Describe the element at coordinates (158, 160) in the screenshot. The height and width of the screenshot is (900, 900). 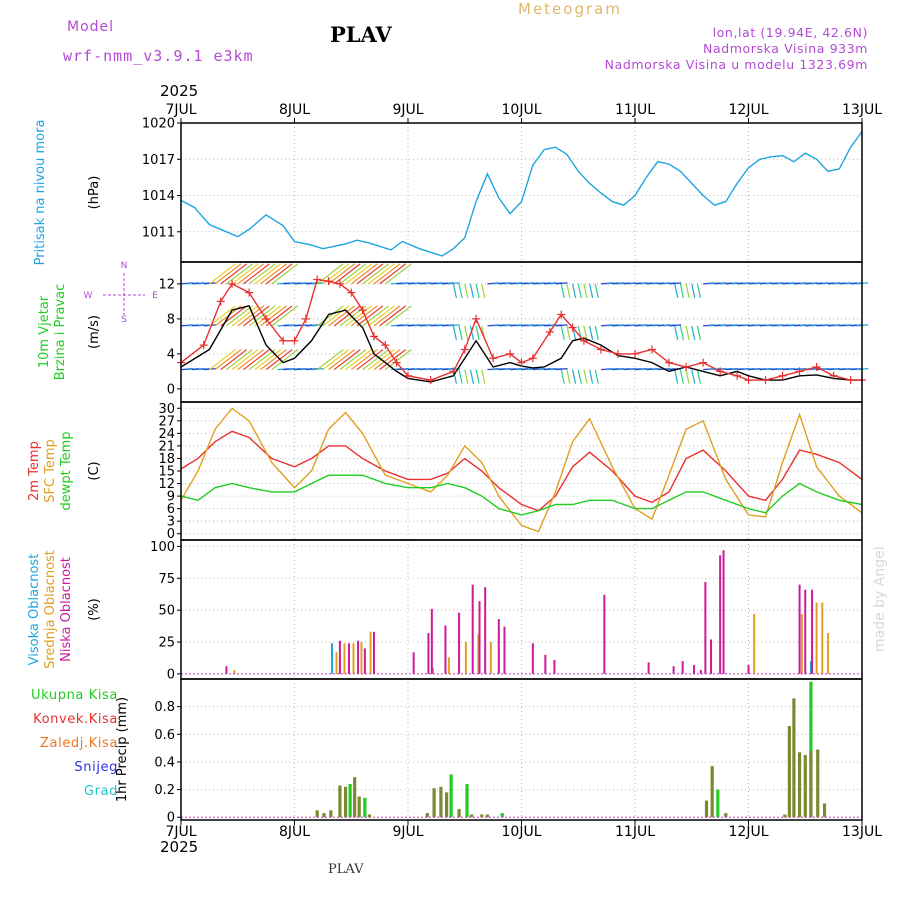
I see `y-tick-label: 1017` at that location.